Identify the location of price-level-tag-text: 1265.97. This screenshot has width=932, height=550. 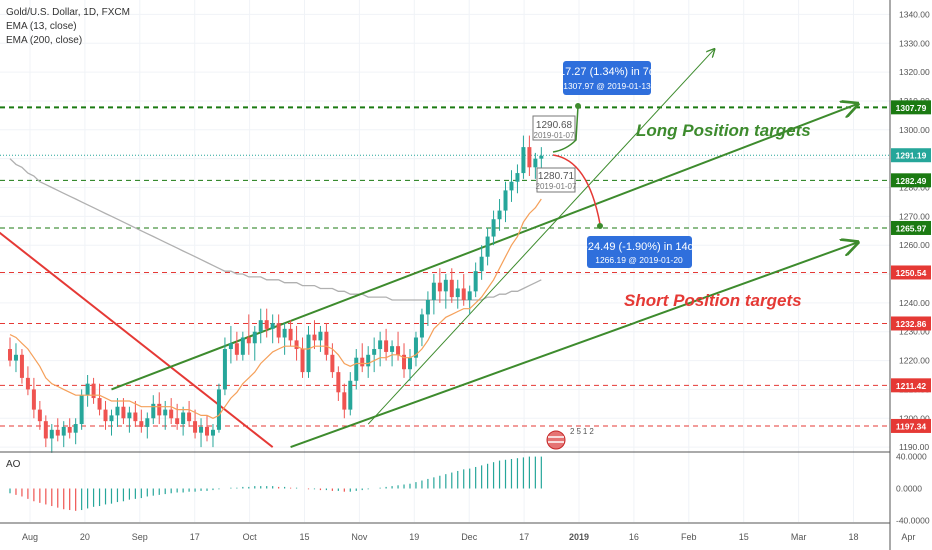
(911, 228).